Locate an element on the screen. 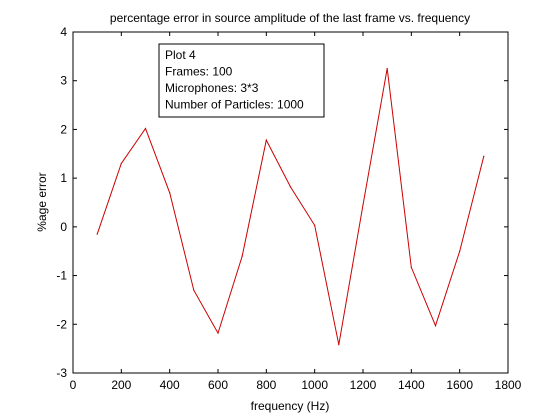 This screenshot has height=420, width=560. annotation-frame is located at coordinates (241, 80).